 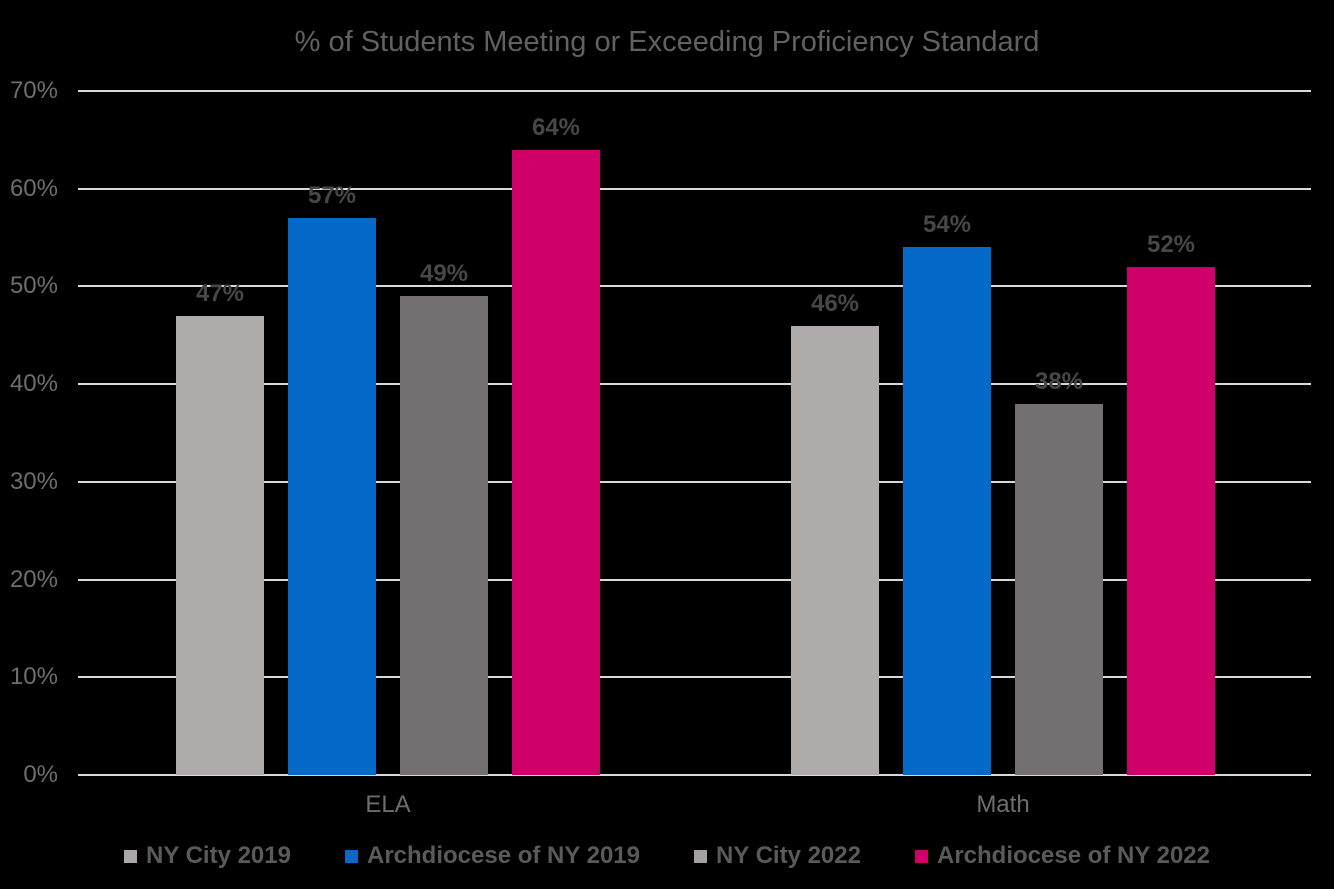 What do you see at coordinates (33, 677) in the screenshot?
I see `y-axis-tick-label-10: 10%` at bounding box center [33, 677].